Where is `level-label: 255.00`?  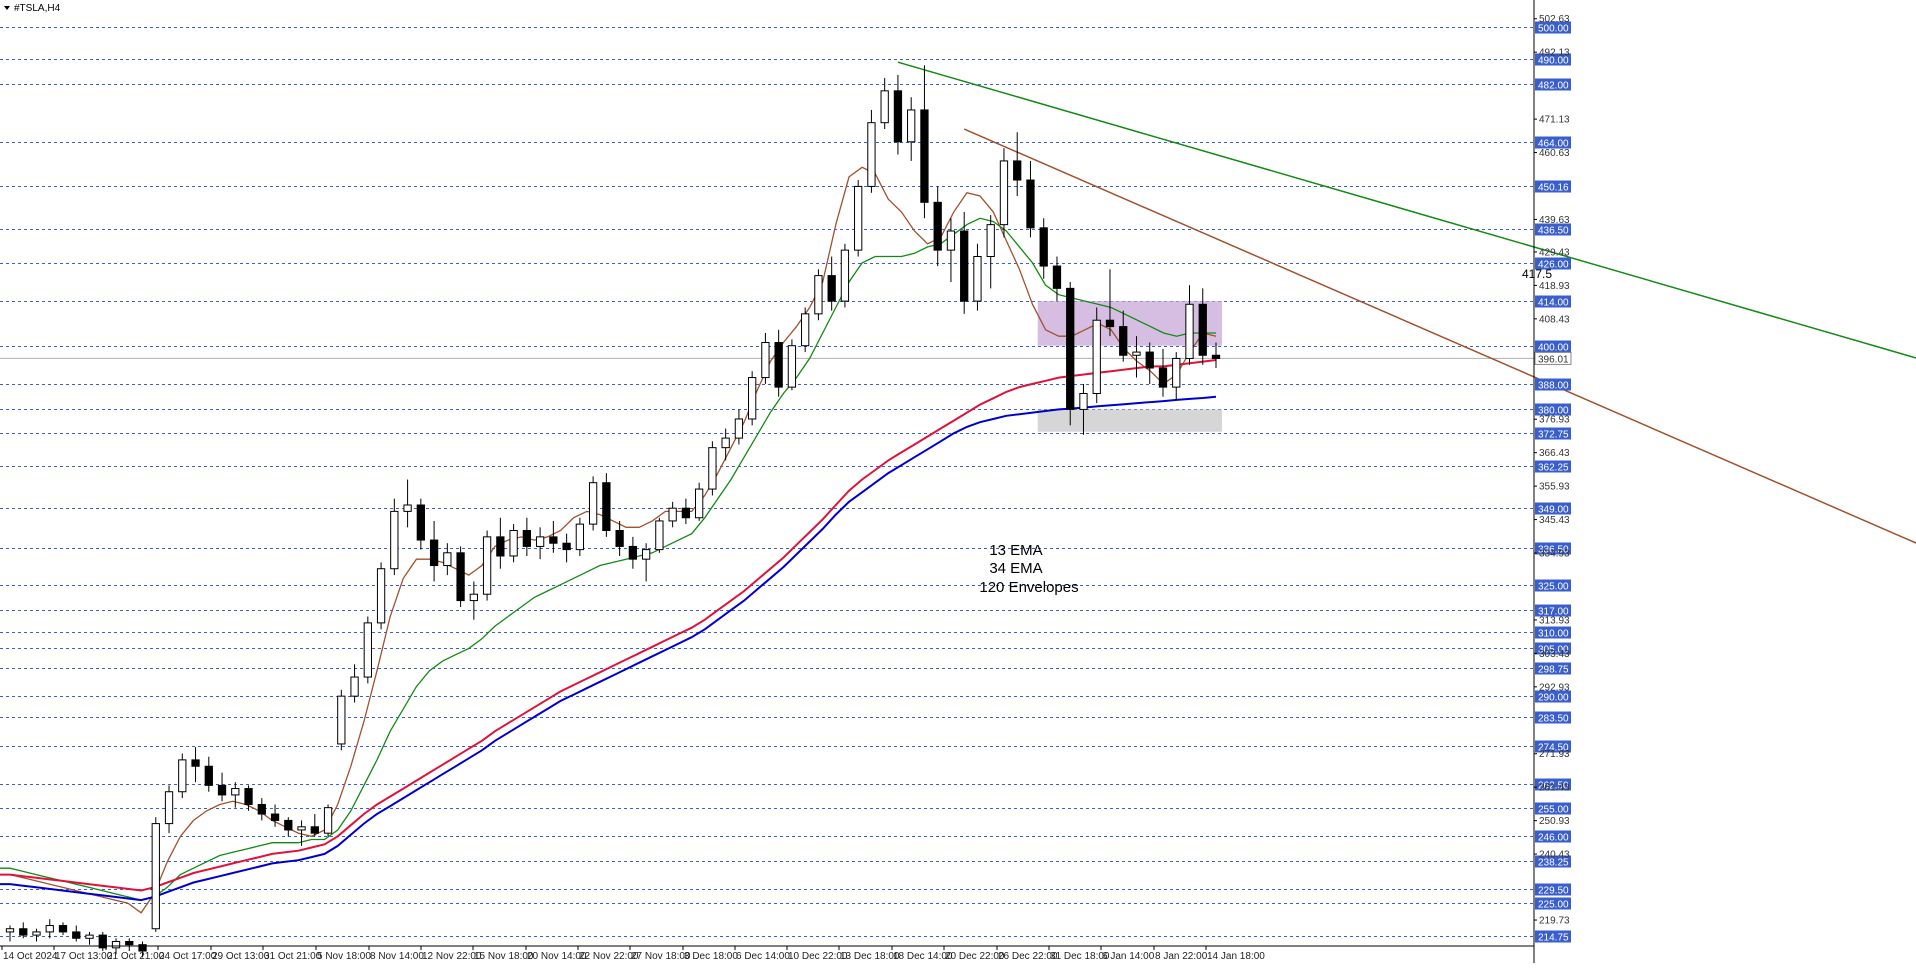
level-label: 255.00 is located at coordinates (1553, 810).